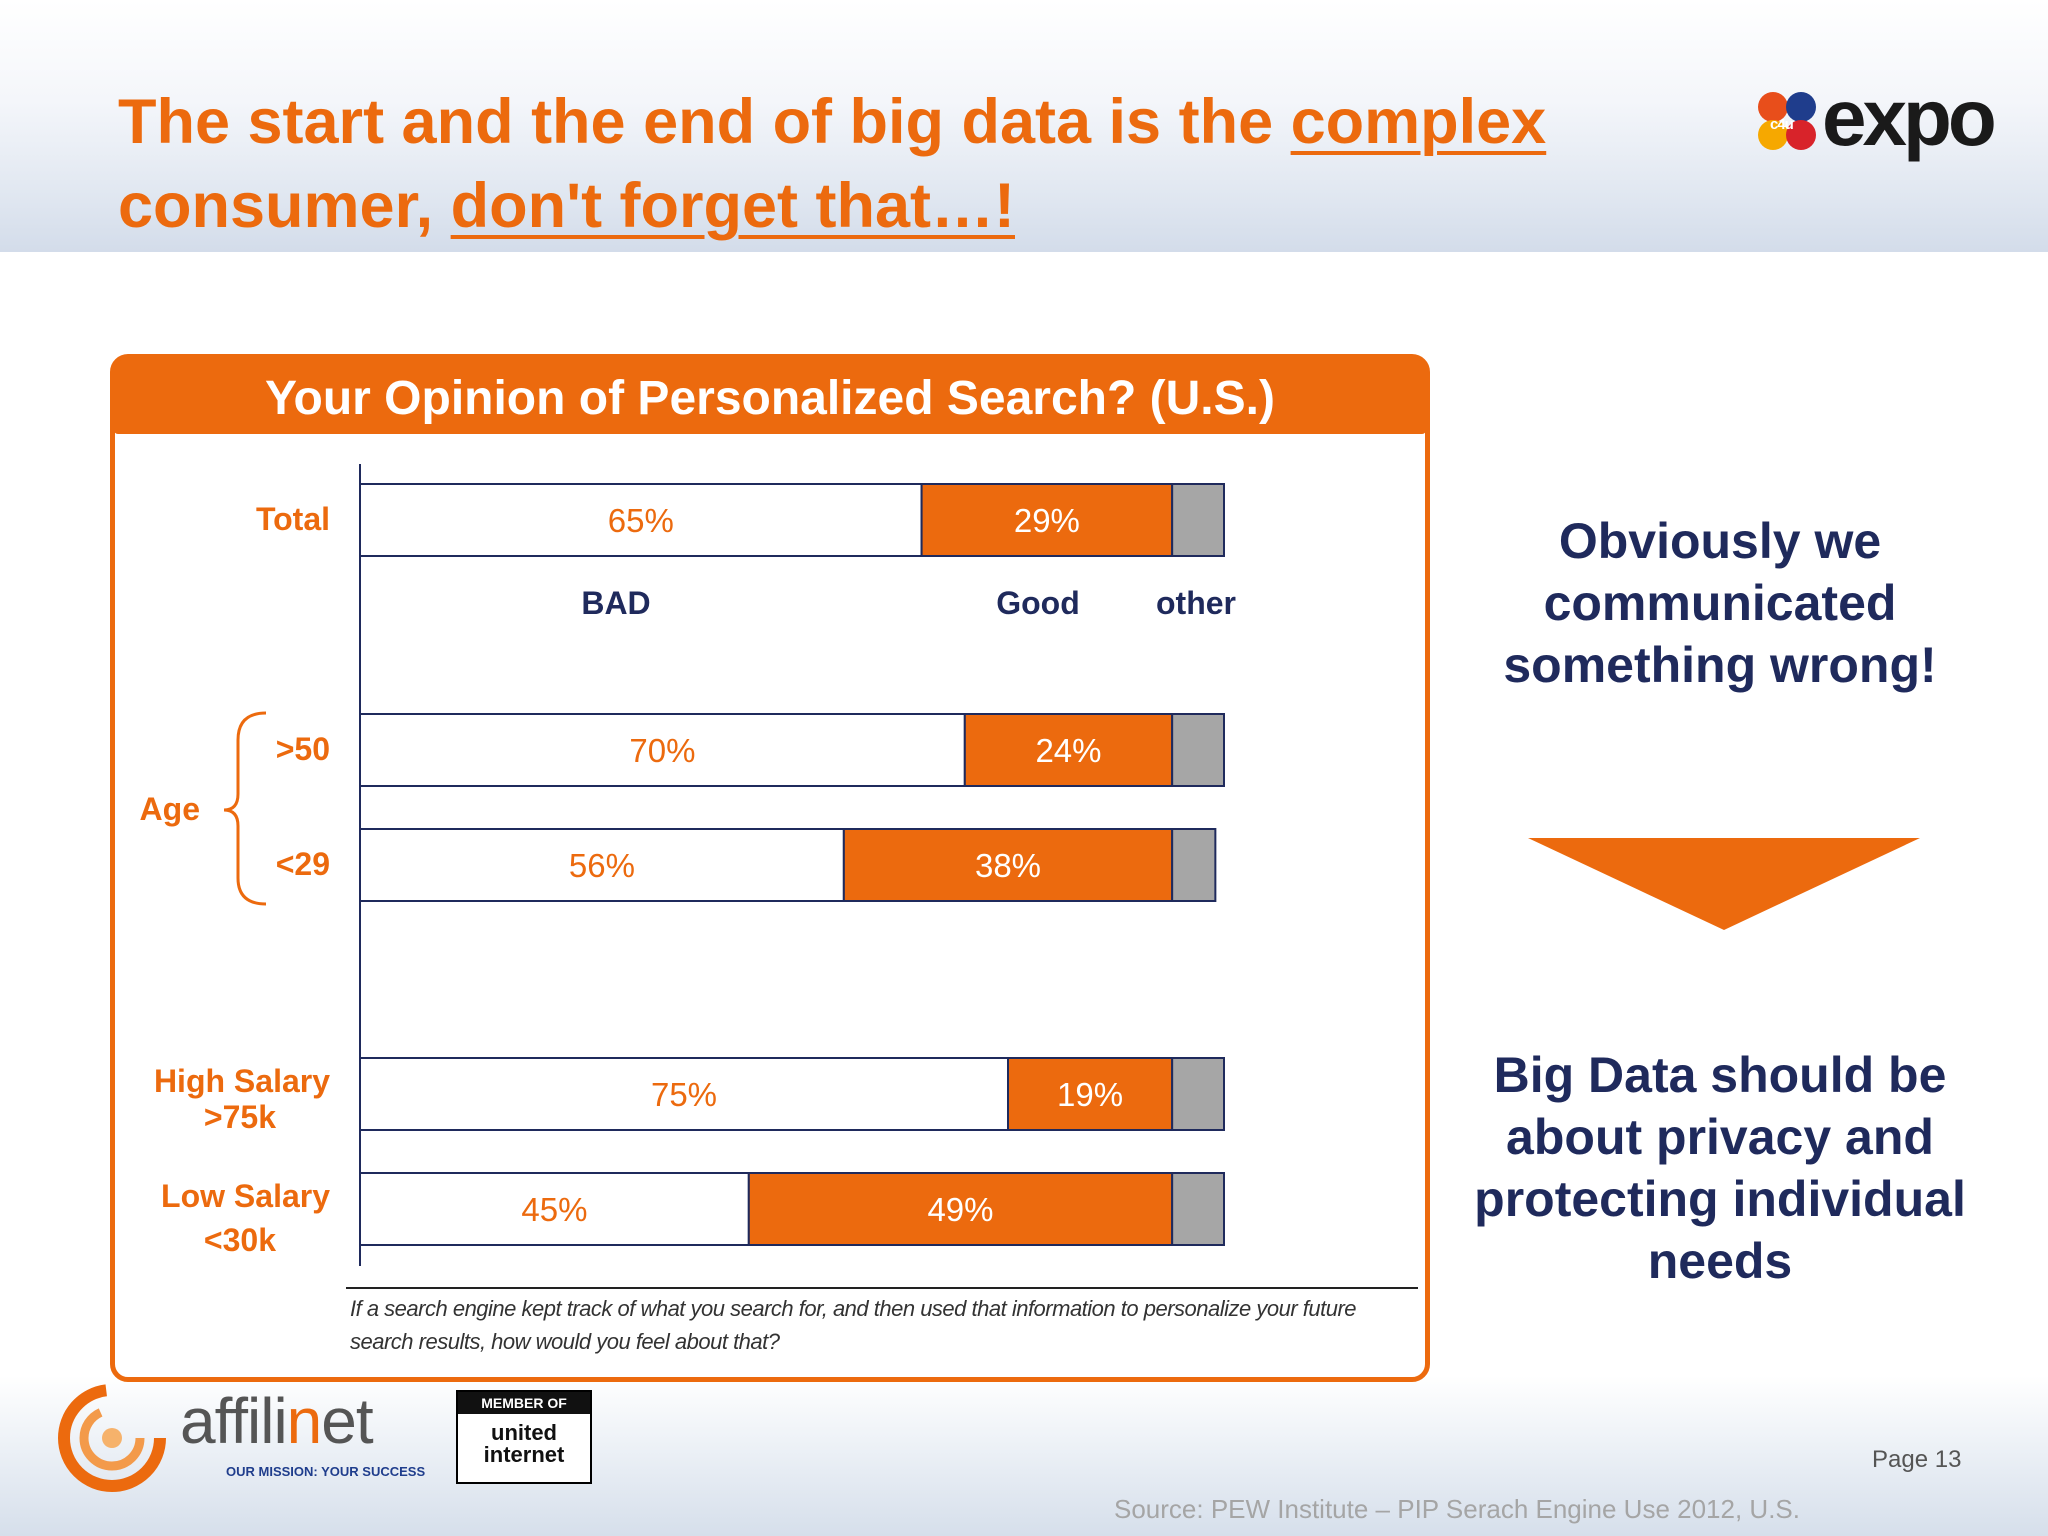 The image size is (2048, 1536). I want to click on series-label-other: other, so click(1196, 603).